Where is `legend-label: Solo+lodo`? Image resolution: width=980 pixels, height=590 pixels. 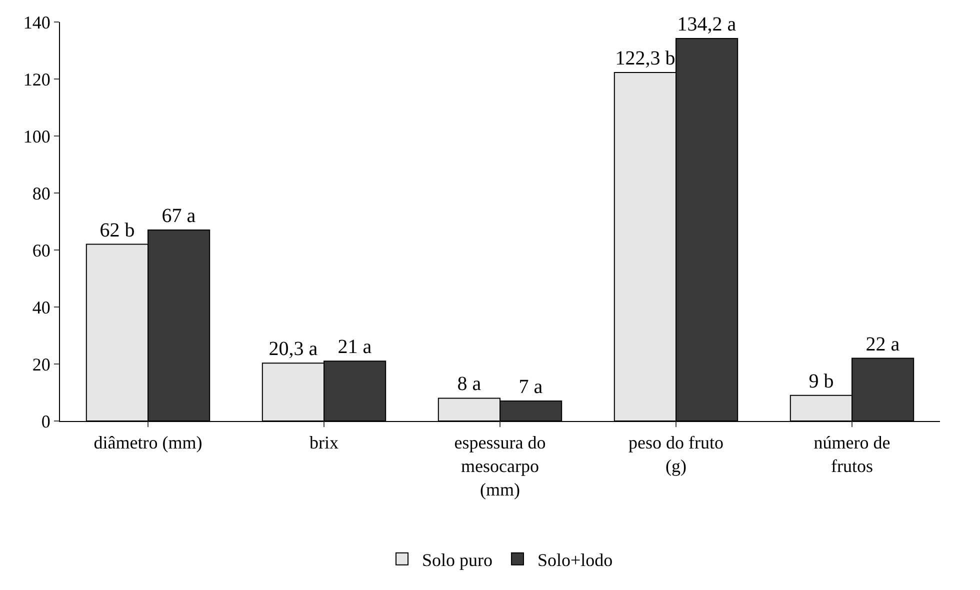
legend-label: Solo+lodo is located at coordinates (575, 560).